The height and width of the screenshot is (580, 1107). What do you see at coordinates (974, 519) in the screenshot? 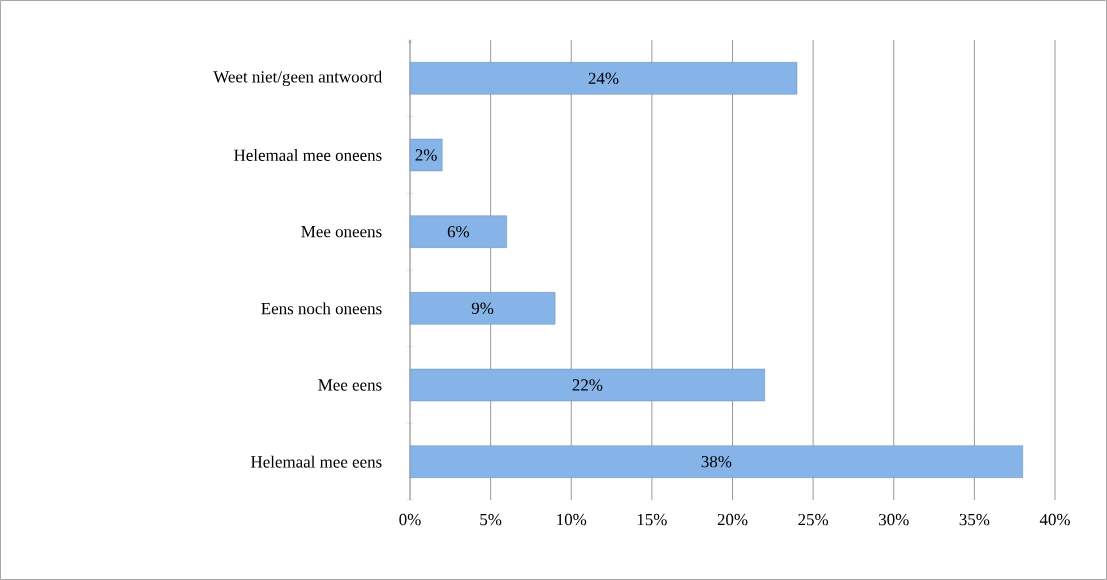
I see `x-tick-label: 35%` at bounding box center [974, 519].